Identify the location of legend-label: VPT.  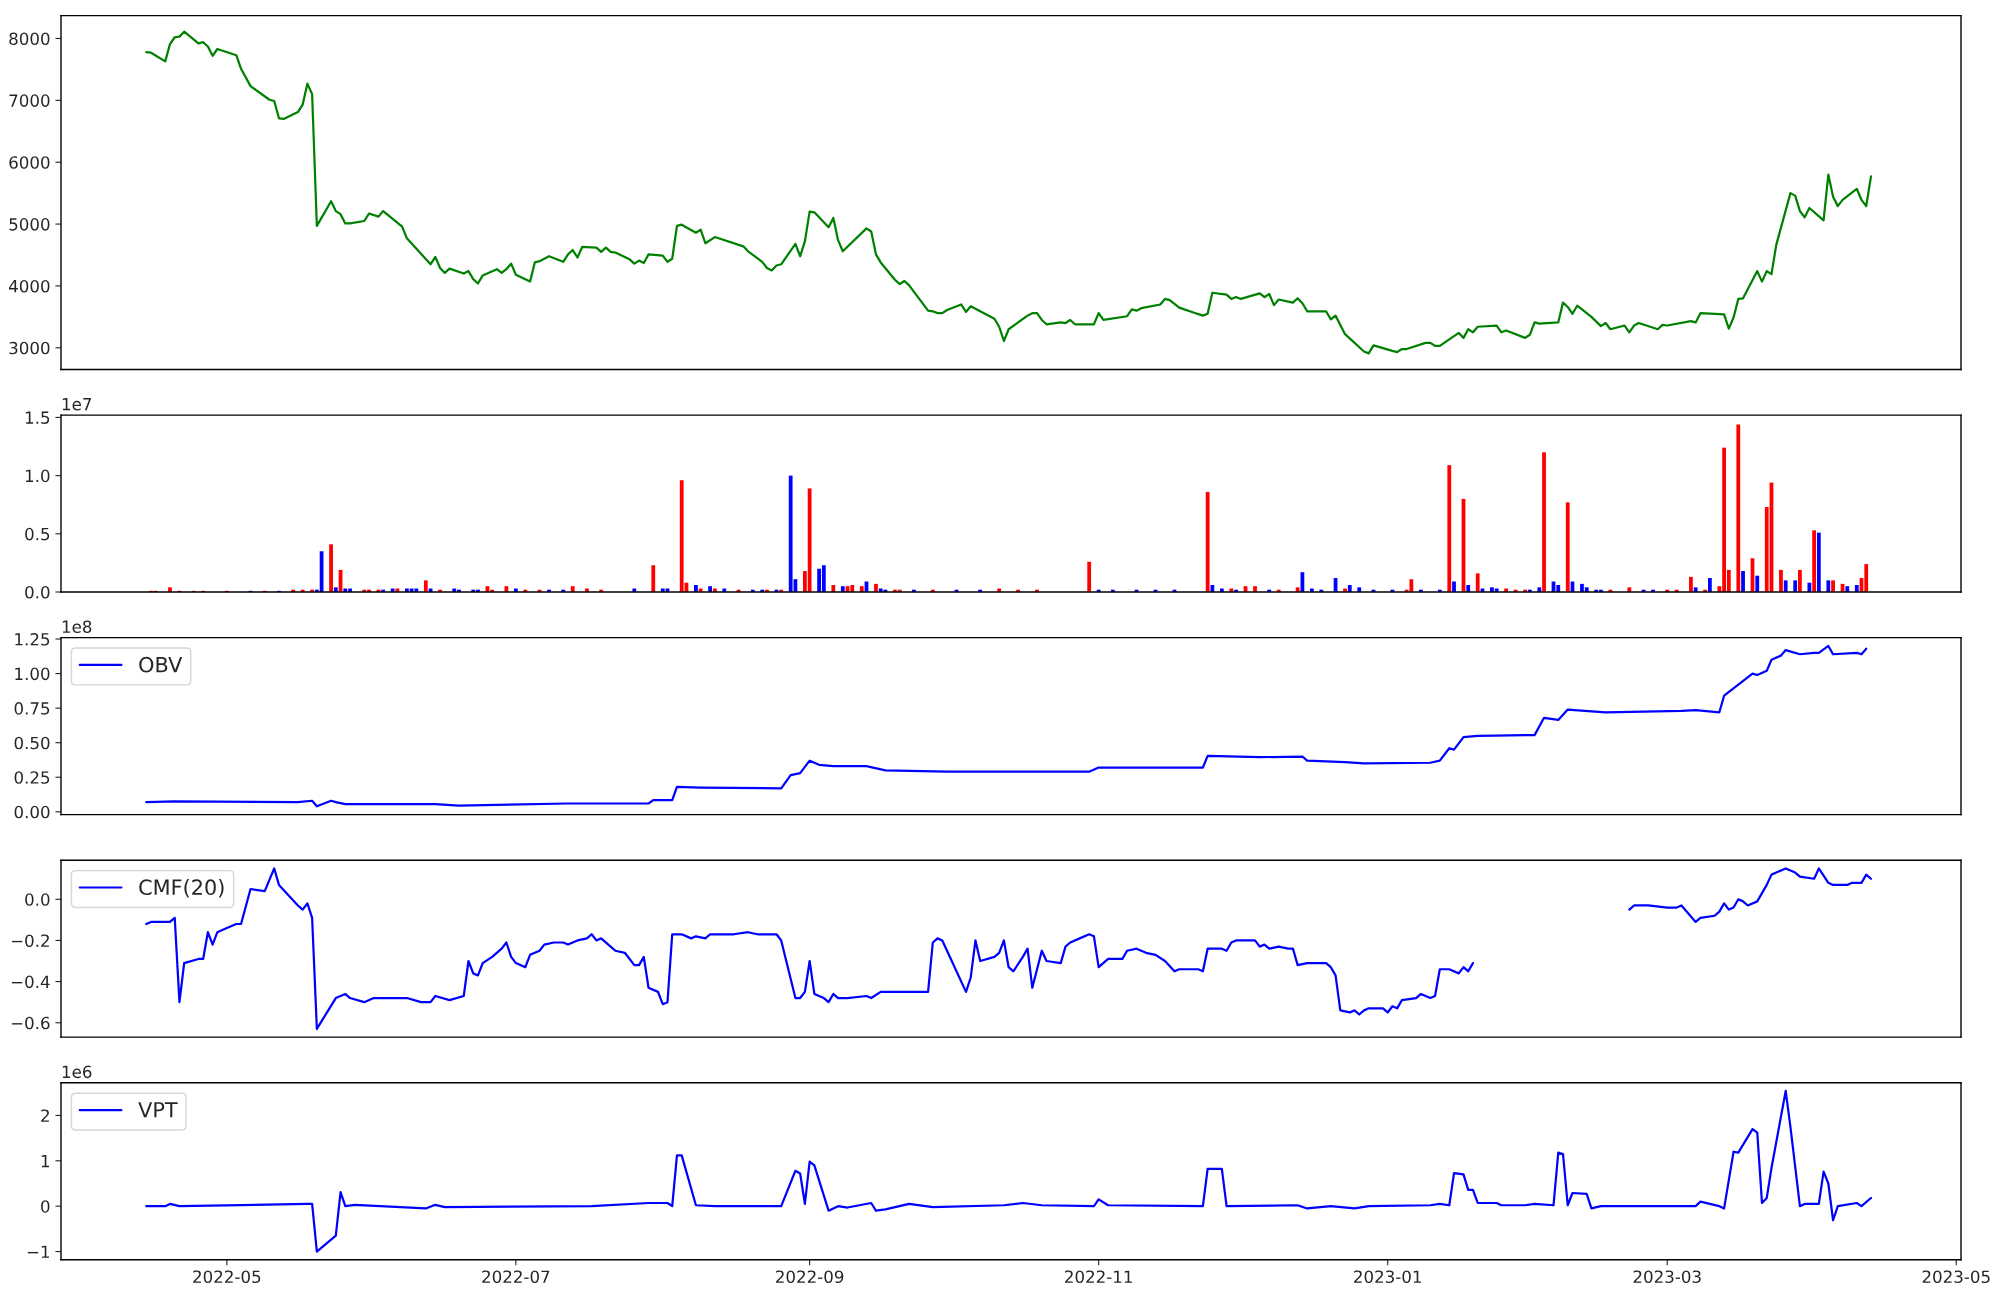
(158, 1110).